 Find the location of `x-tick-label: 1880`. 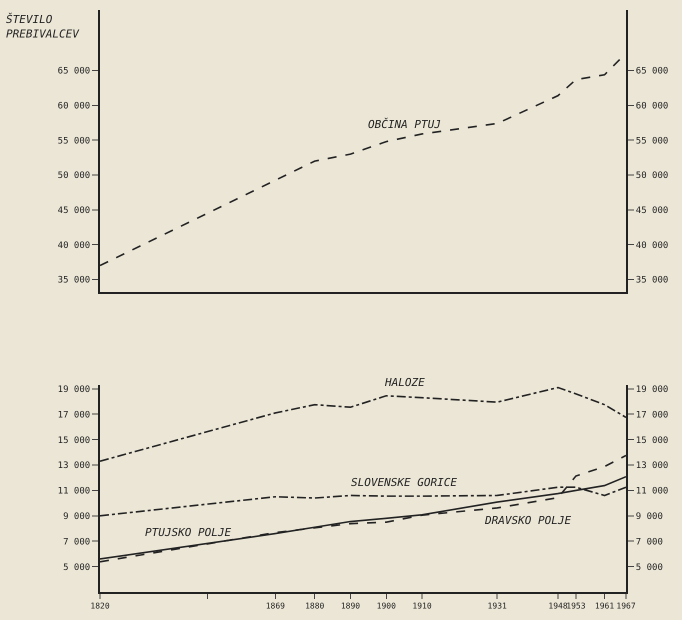

x-tick-label: 1880 is located at coordinates (315, 606).